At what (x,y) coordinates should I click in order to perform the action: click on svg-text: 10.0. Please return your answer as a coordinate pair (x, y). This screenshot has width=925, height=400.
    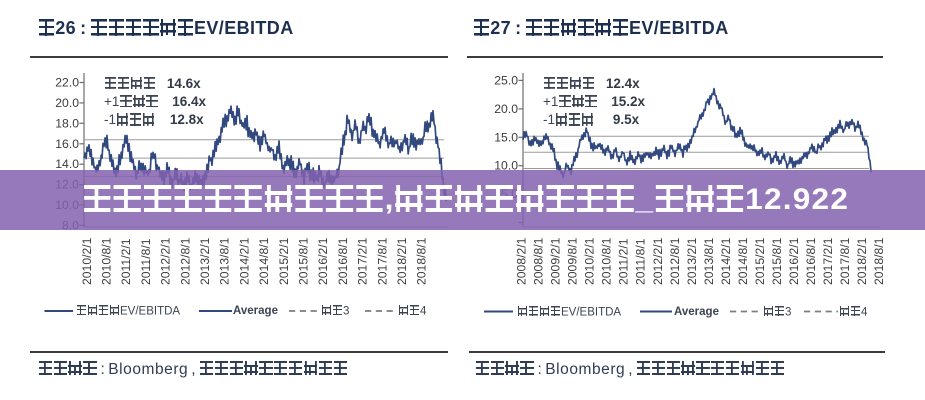
    Looking at the image, I should click on (506, 166).